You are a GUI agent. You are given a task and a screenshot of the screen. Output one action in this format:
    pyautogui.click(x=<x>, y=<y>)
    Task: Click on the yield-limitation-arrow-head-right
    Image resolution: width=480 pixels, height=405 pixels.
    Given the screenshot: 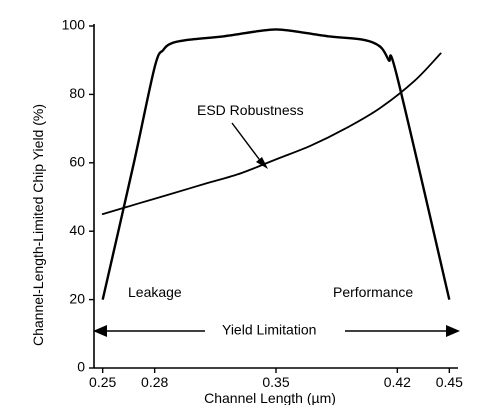 What is the action you would take?
    pyautogui.click(x=453, y=331)
    